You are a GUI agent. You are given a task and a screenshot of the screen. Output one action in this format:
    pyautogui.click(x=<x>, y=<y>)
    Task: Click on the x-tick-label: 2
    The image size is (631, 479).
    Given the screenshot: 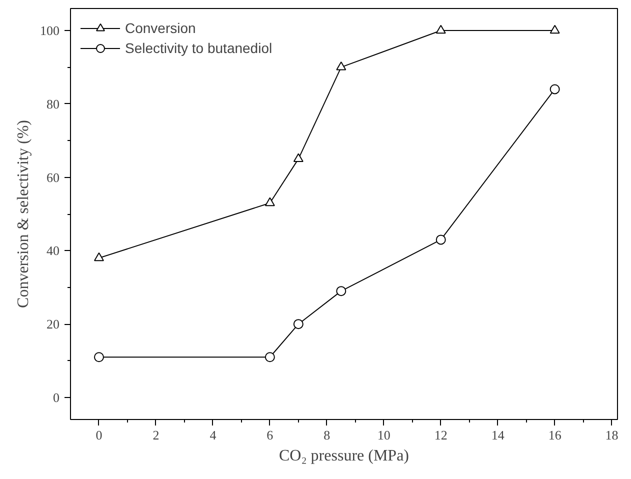 What is the action you would take?
    pyautogui.click(x=156, y=435)
    